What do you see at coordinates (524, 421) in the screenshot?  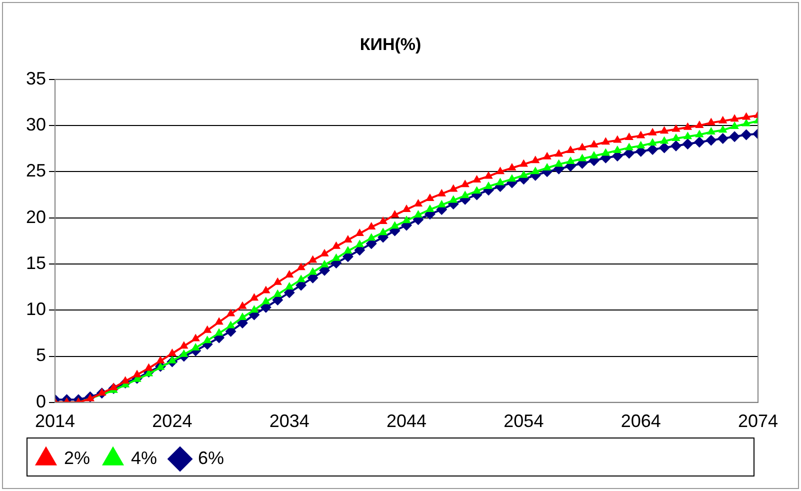 I see `x-tick-label: 2054` at bounding box center [524, 421].